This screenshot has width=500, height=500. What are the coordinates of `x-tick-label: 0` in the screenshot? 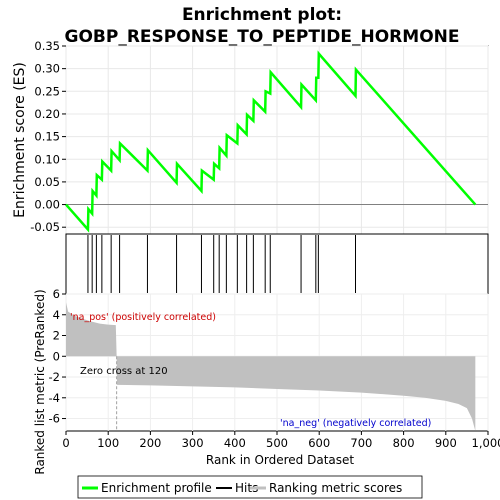 It's located at (65, 443).